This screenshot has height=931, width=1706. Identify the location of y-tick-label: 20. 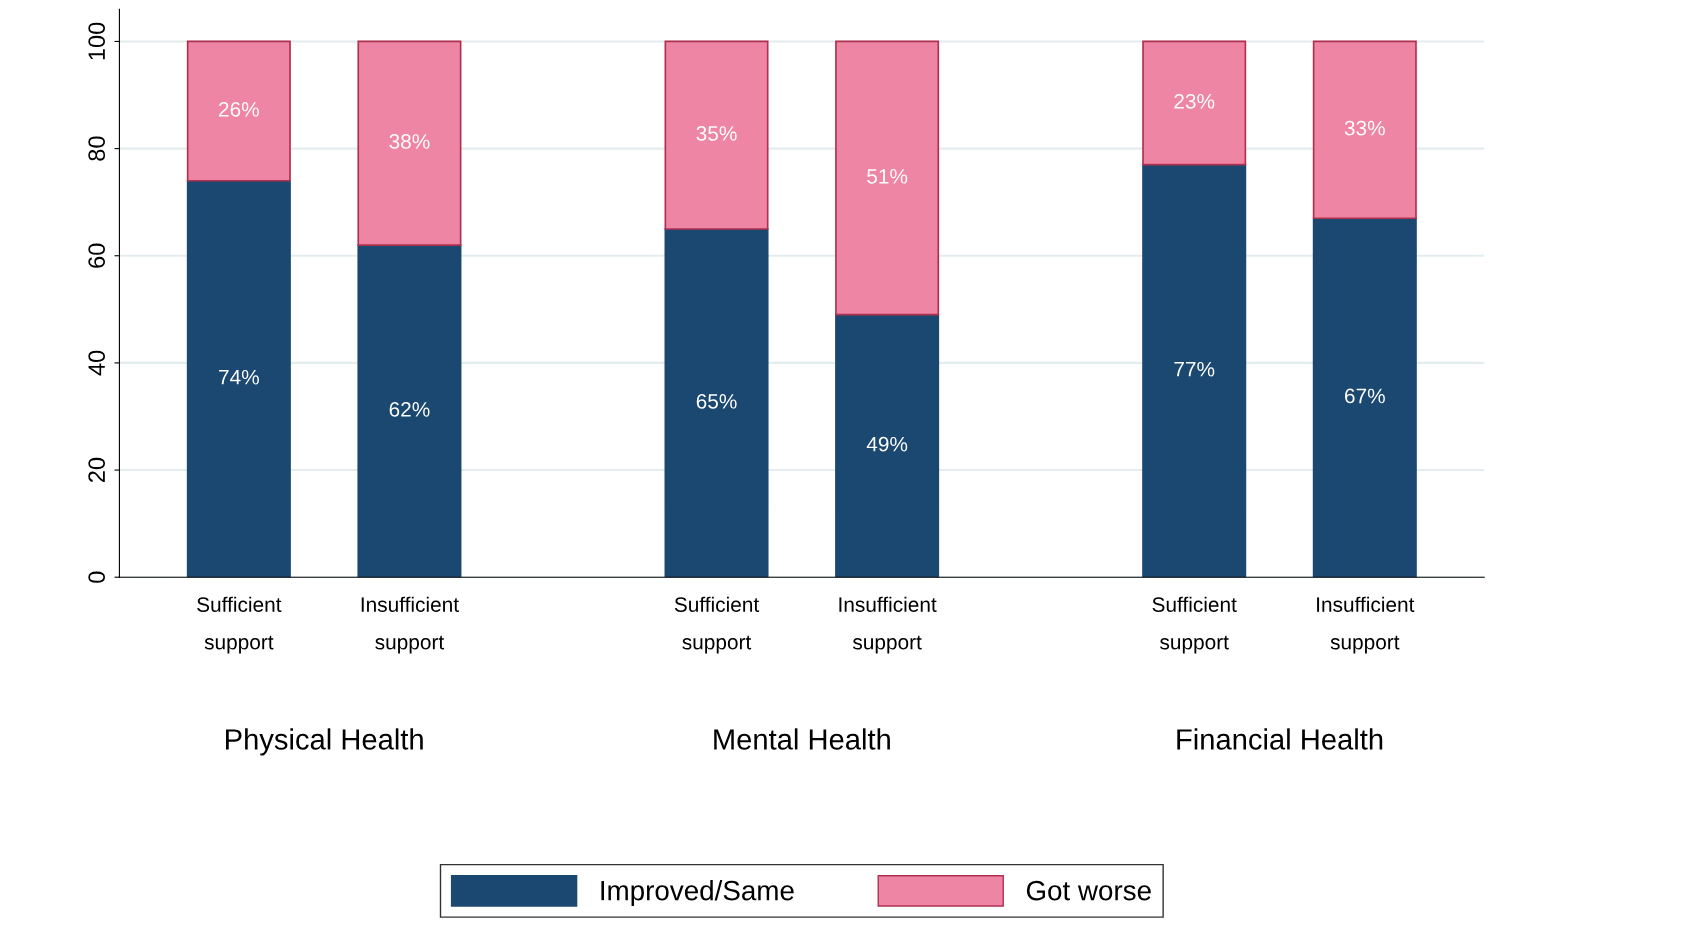
(97, 470).